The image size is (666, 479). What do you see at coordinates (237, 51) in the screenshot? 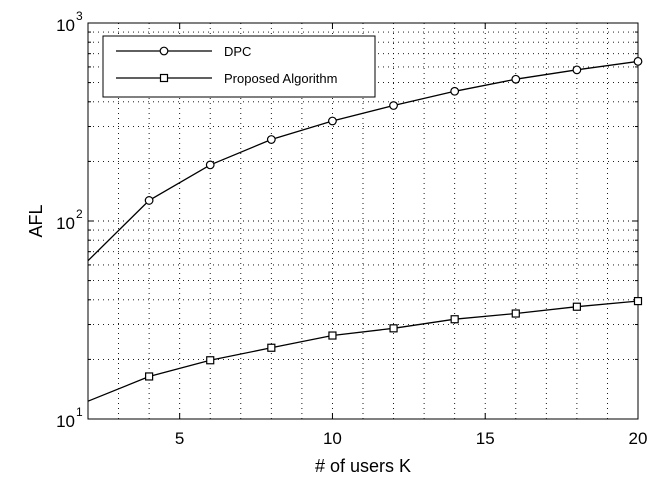
I see `legend-label-dpc: DPC` at bounding box center [237, 51].